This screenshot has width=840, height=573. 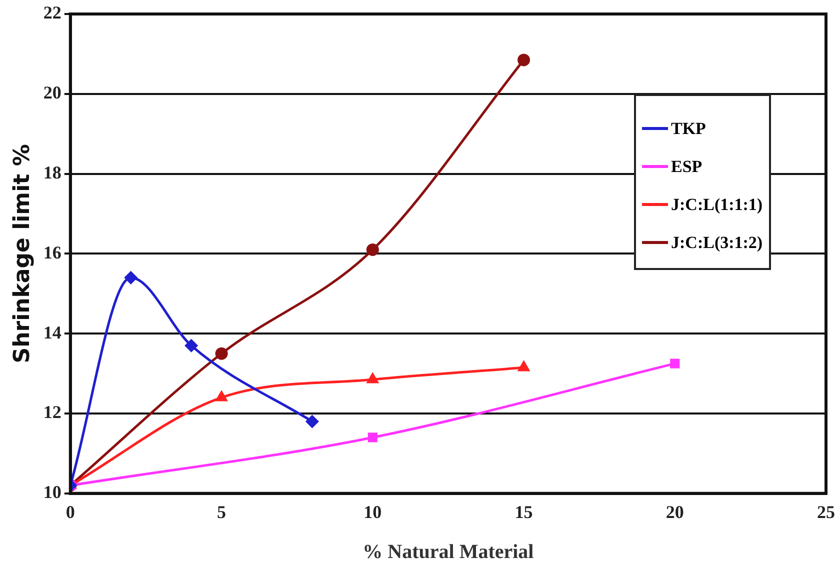 What do you see at coordinates (22, 254) in the screenshot?
I see `y-axis-title: Shrinkage limit %` at bounding box center [22, 254].